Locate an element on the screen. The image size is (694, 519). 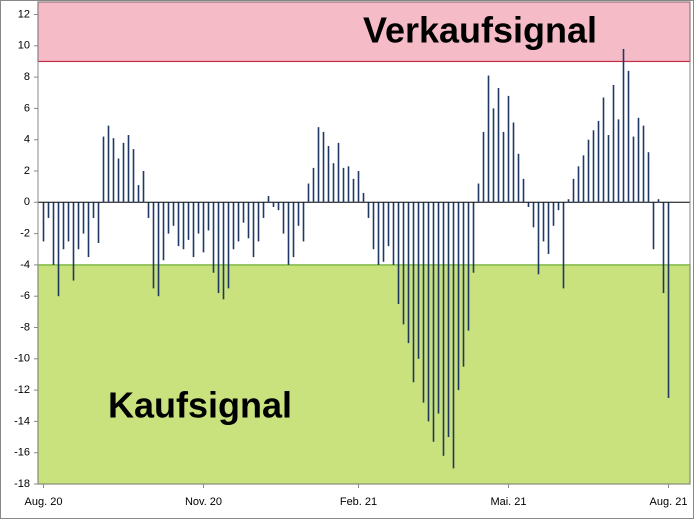
y-tick-label: -10 is located at coordinates (22, 359).